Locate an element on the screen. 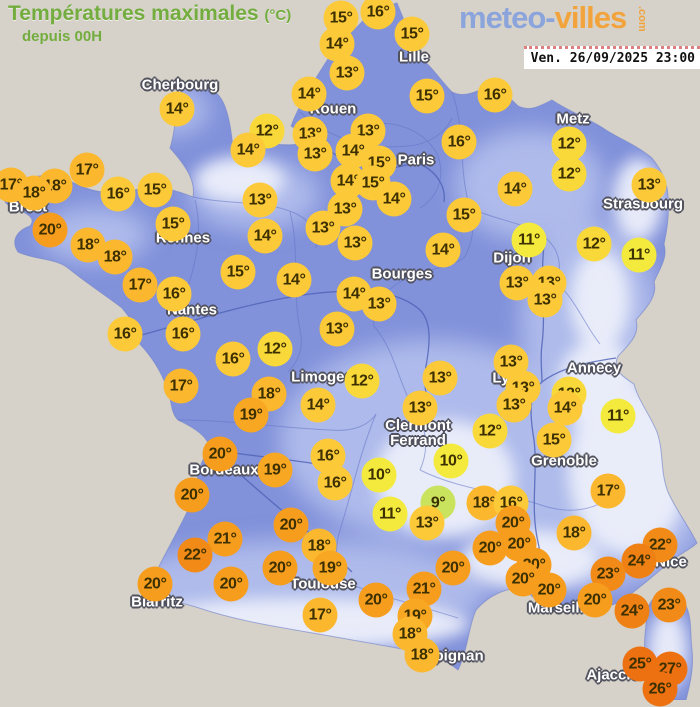 The image size is (700, 707). page-title: Températures maximales (°C) is located at coordinates (149, 14).